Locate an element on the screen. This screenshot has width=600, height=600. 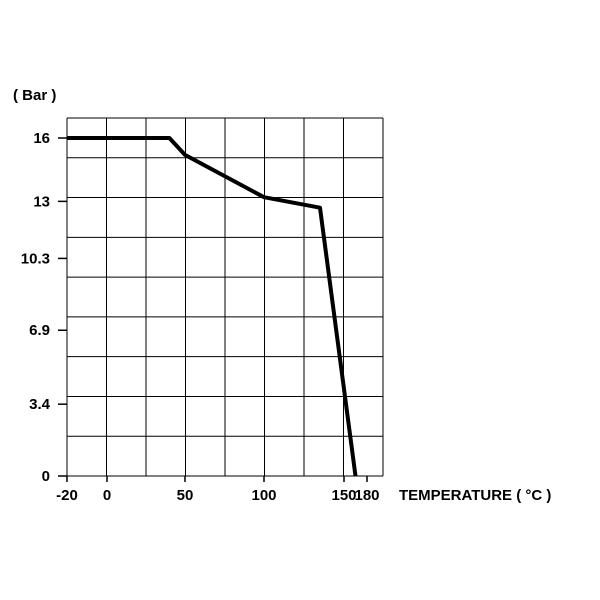
x-tick-label: 180 is located at coordinates (366, 495).